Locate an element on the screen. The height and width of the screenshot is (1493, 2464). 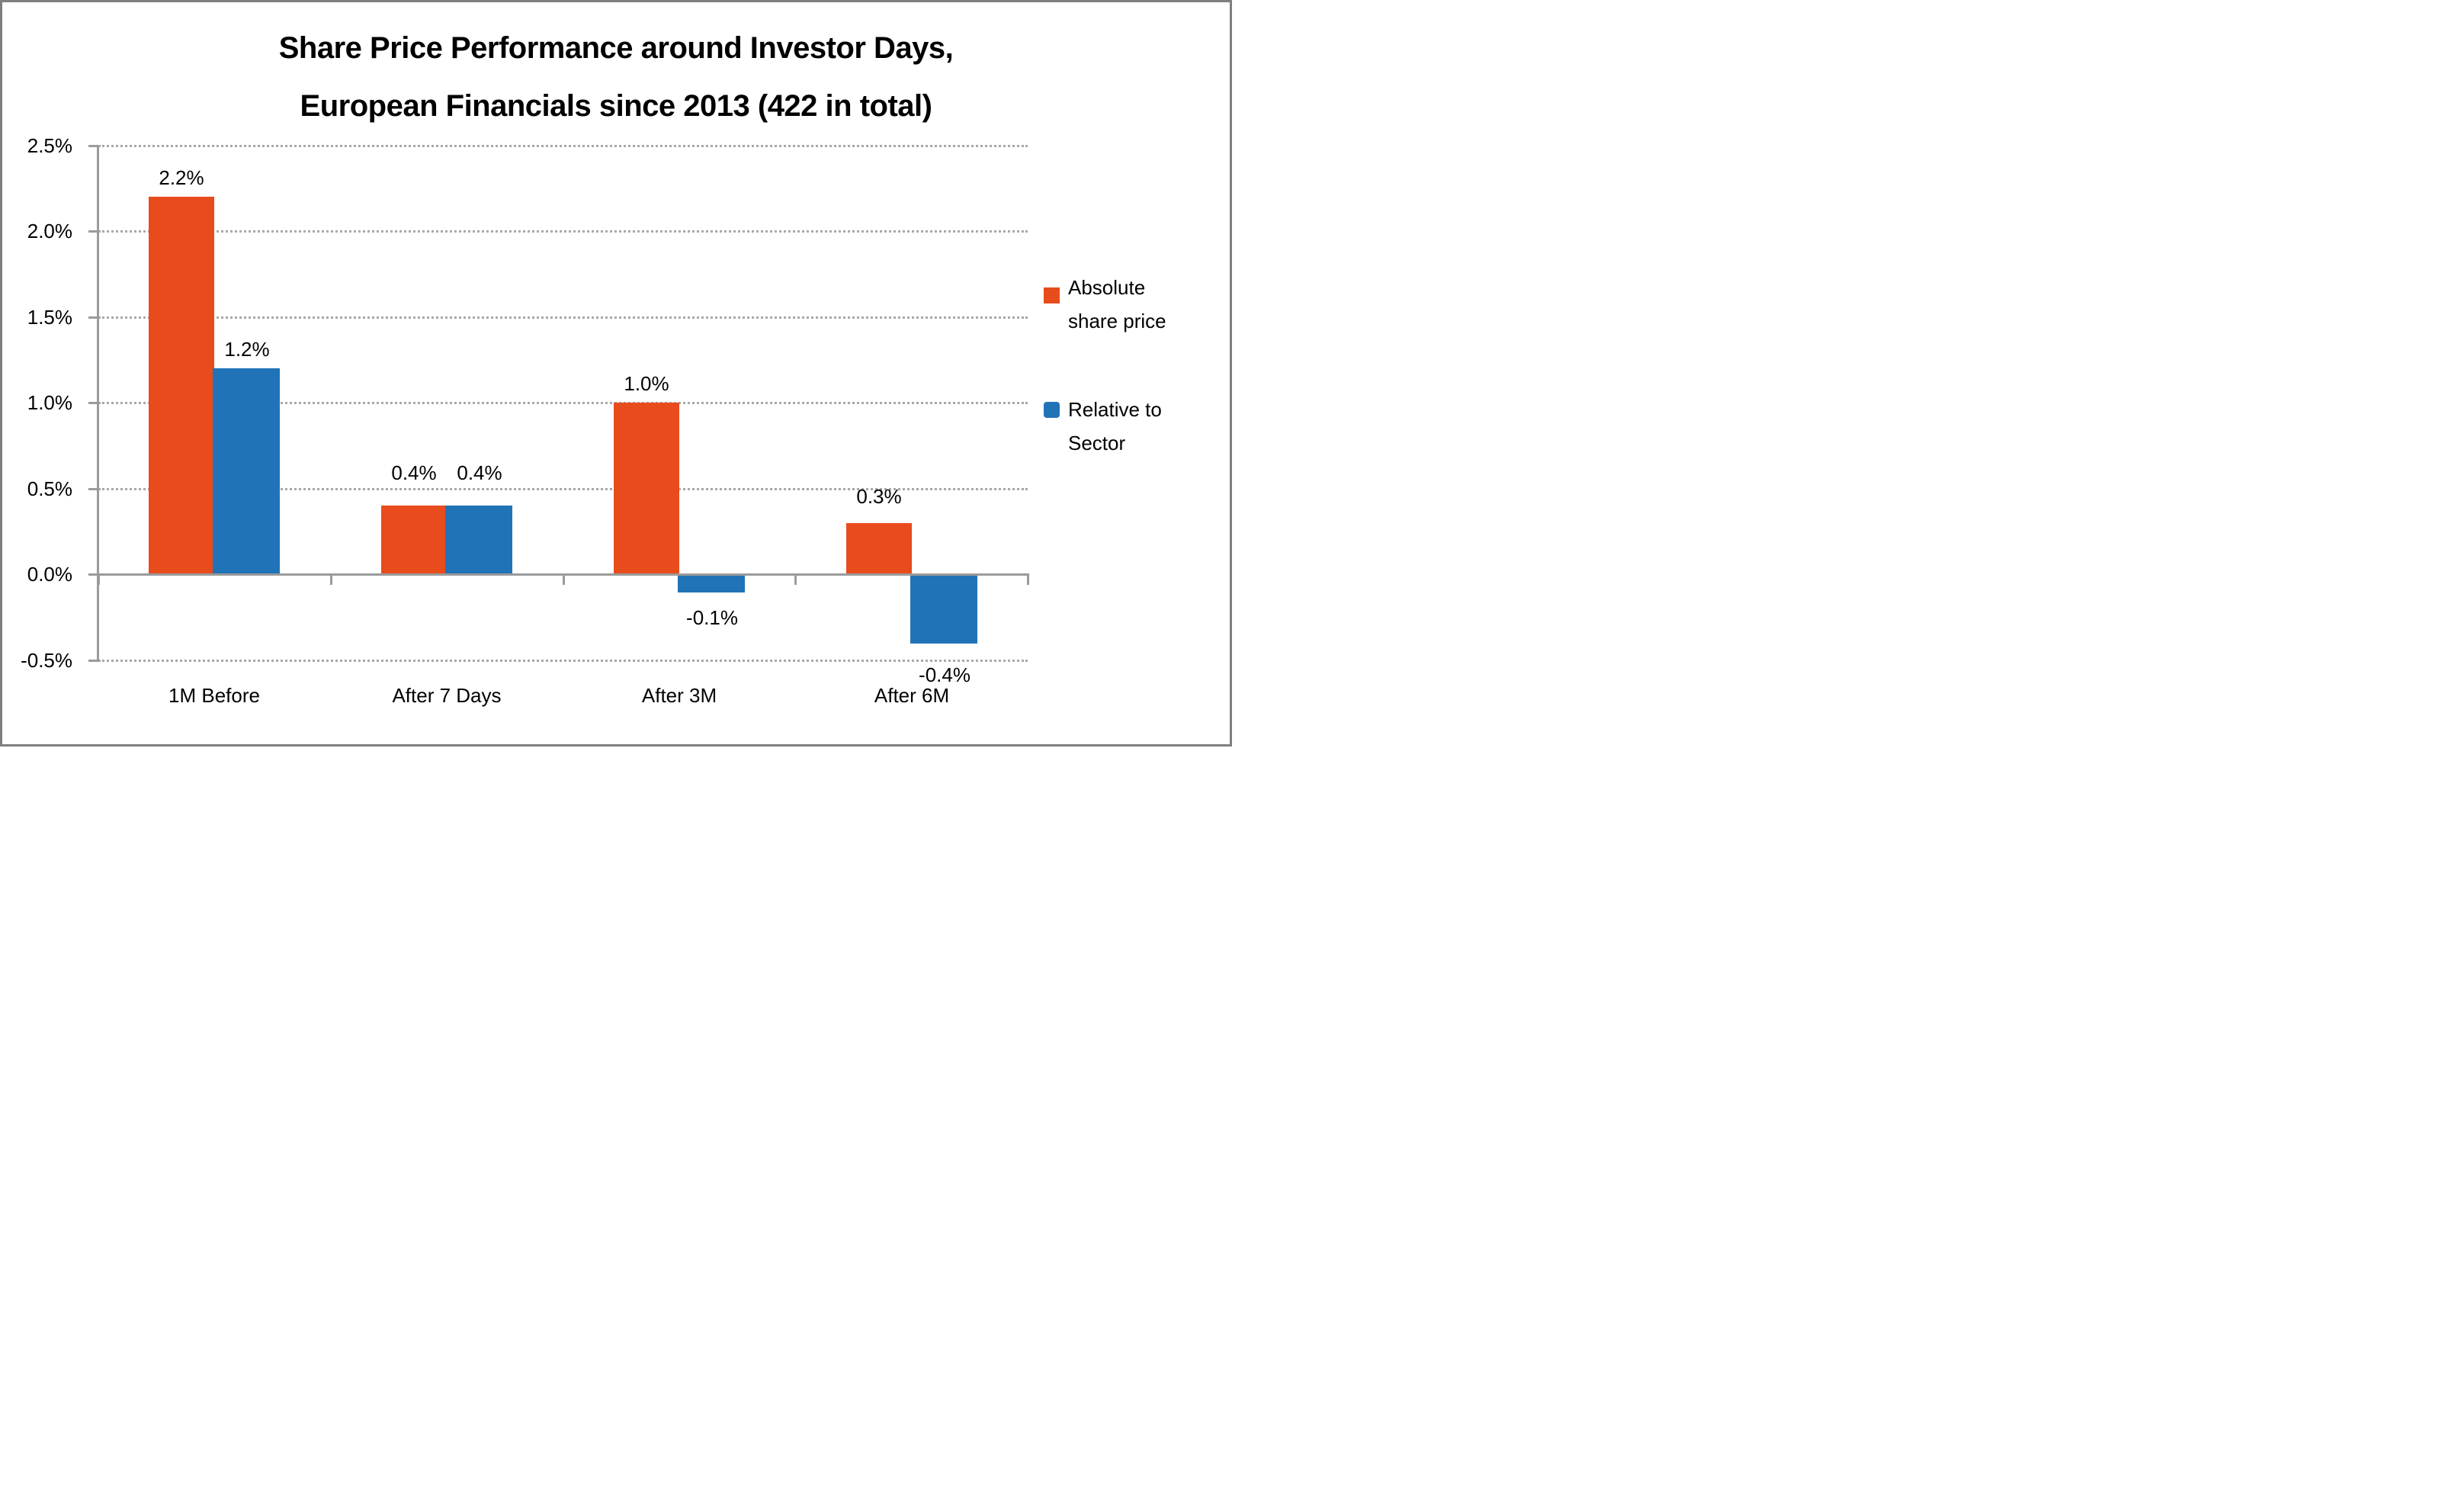
legend-swatch-absolute-share-price is located at coordinates (1052, 295).